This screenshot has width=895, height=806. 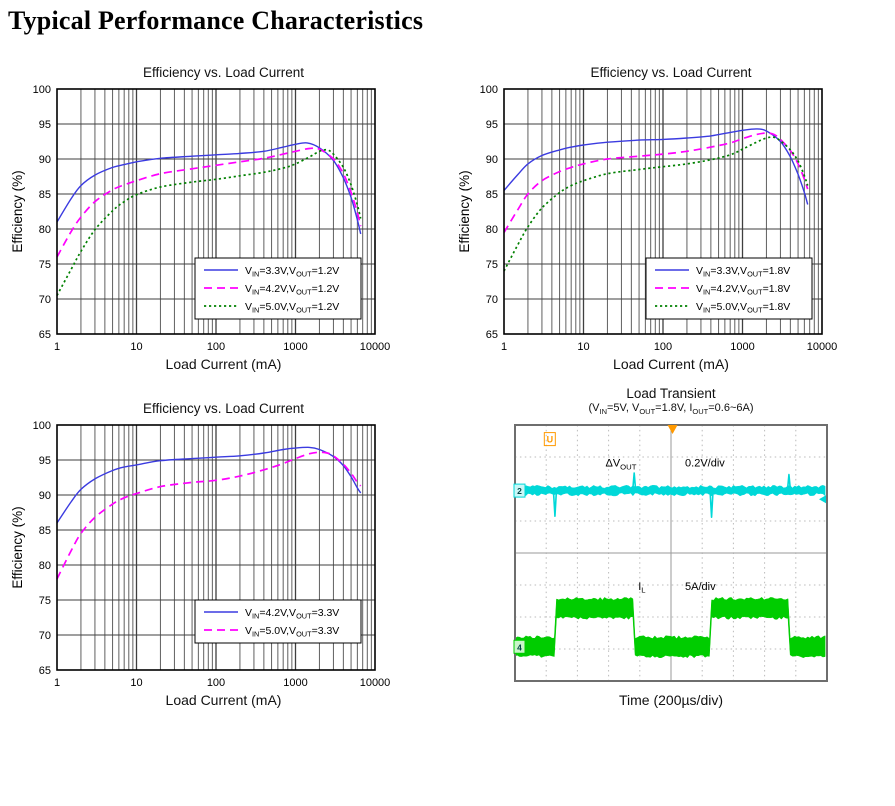 I want to click on legend-label-2: VIN=5.0V,VOUT=1.8V, so click(x=743, y=308).